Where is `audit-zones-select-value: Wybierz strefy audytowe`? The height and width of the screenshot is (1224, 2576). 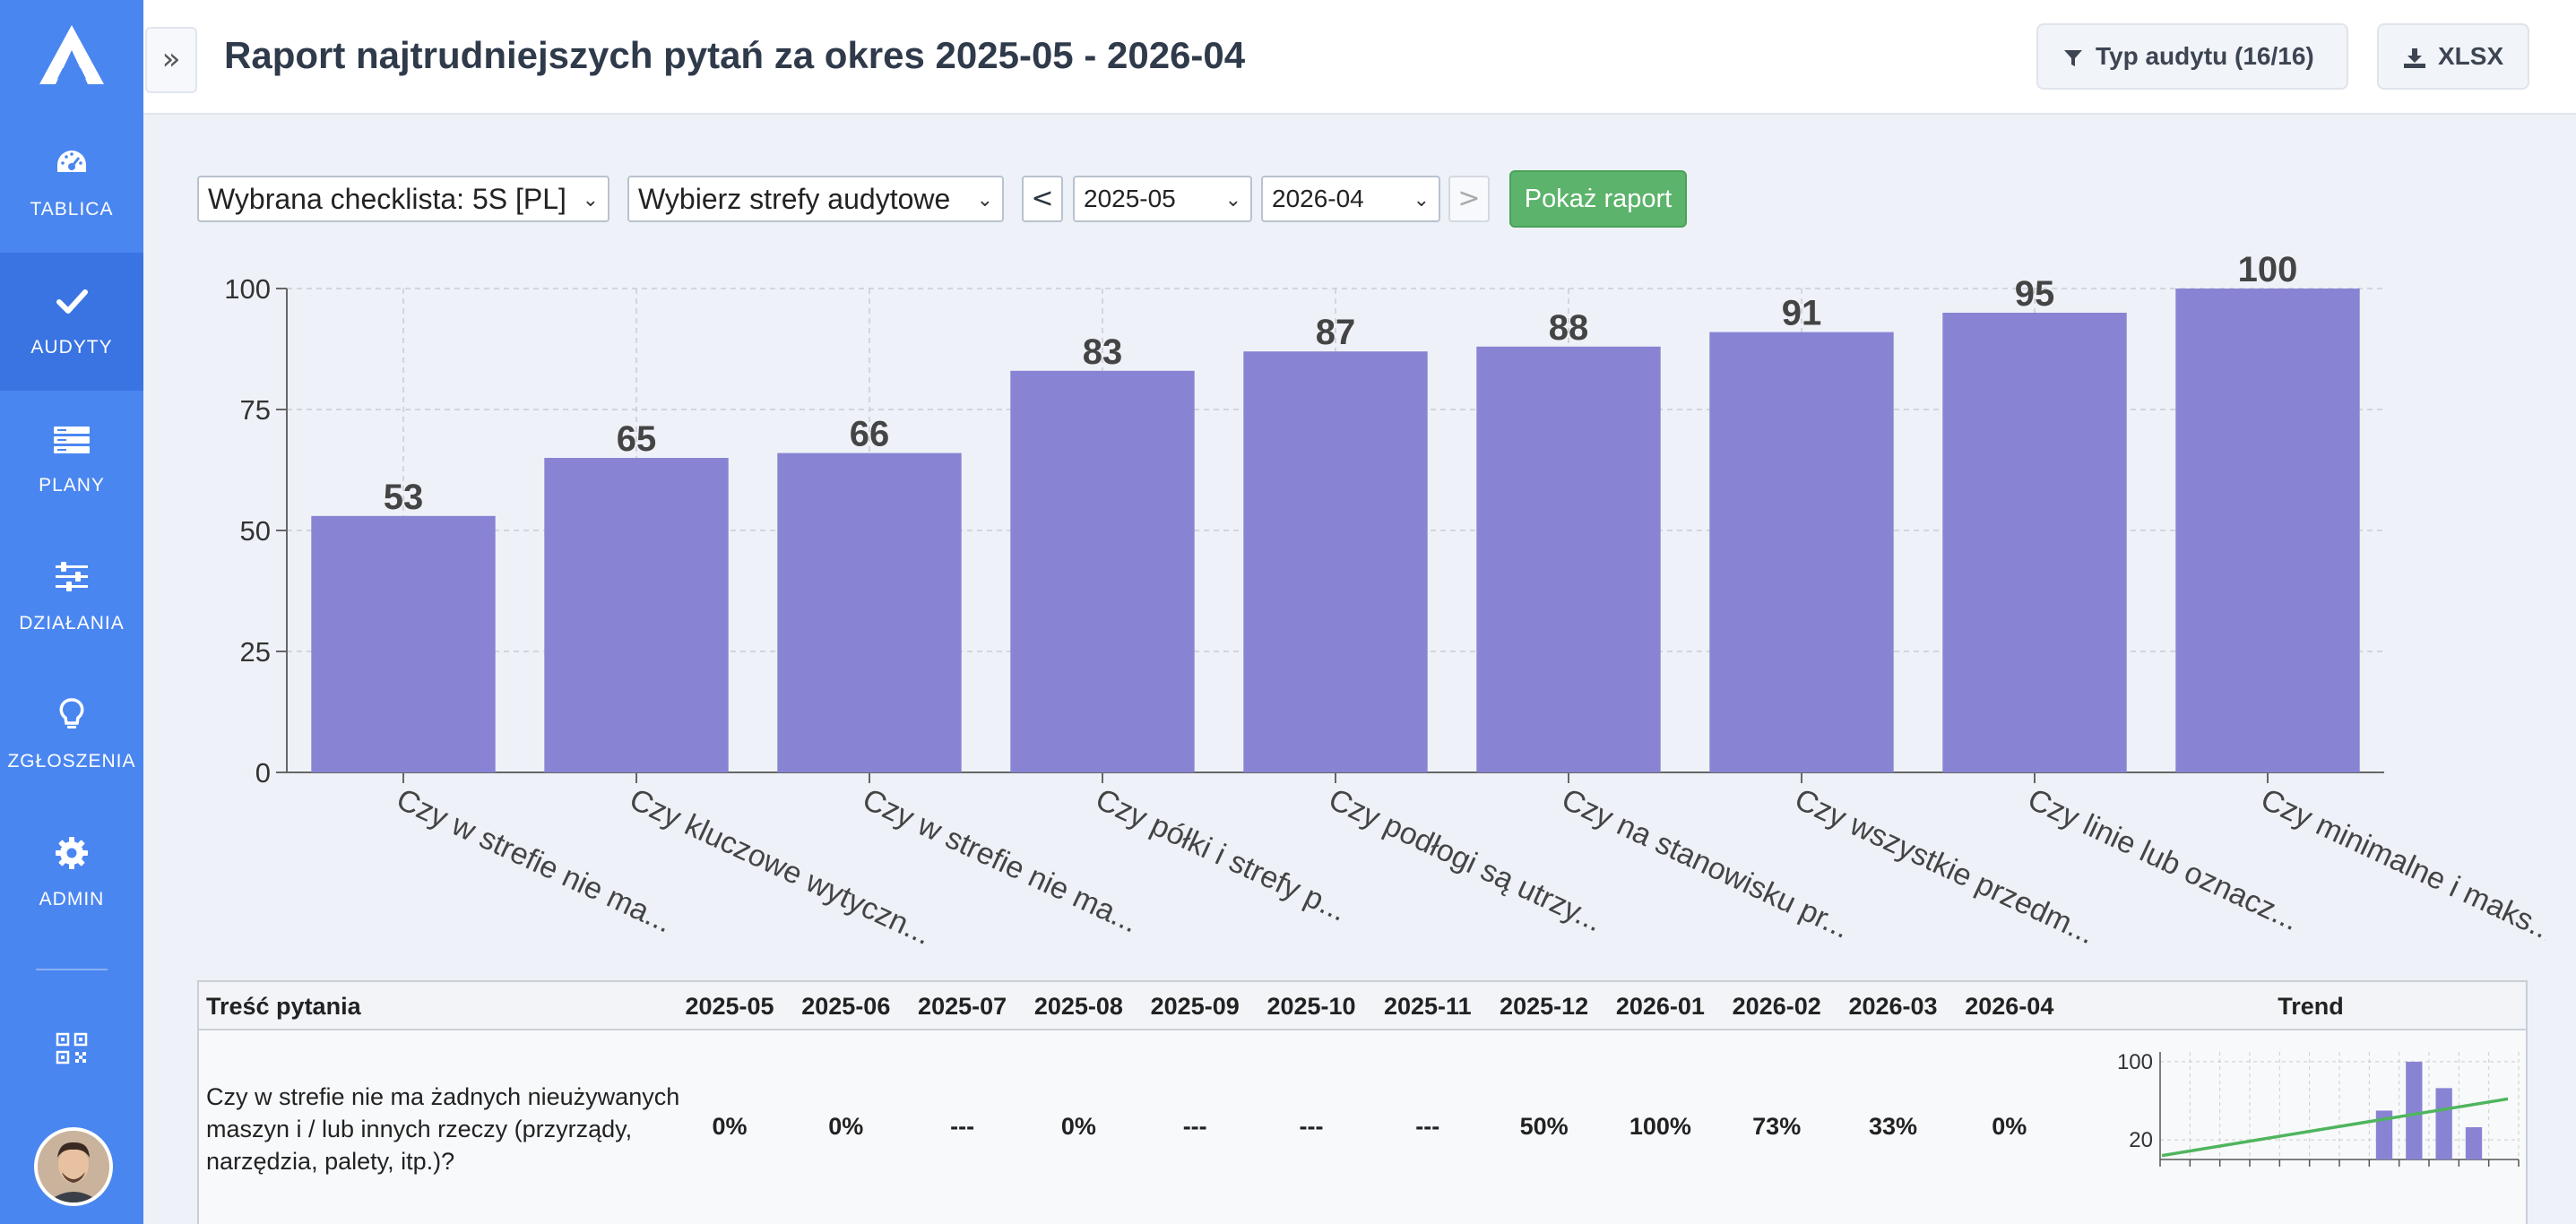
audit-zones-select-value: Wybierz strefy audytowe is located at coordinates (794, 199).